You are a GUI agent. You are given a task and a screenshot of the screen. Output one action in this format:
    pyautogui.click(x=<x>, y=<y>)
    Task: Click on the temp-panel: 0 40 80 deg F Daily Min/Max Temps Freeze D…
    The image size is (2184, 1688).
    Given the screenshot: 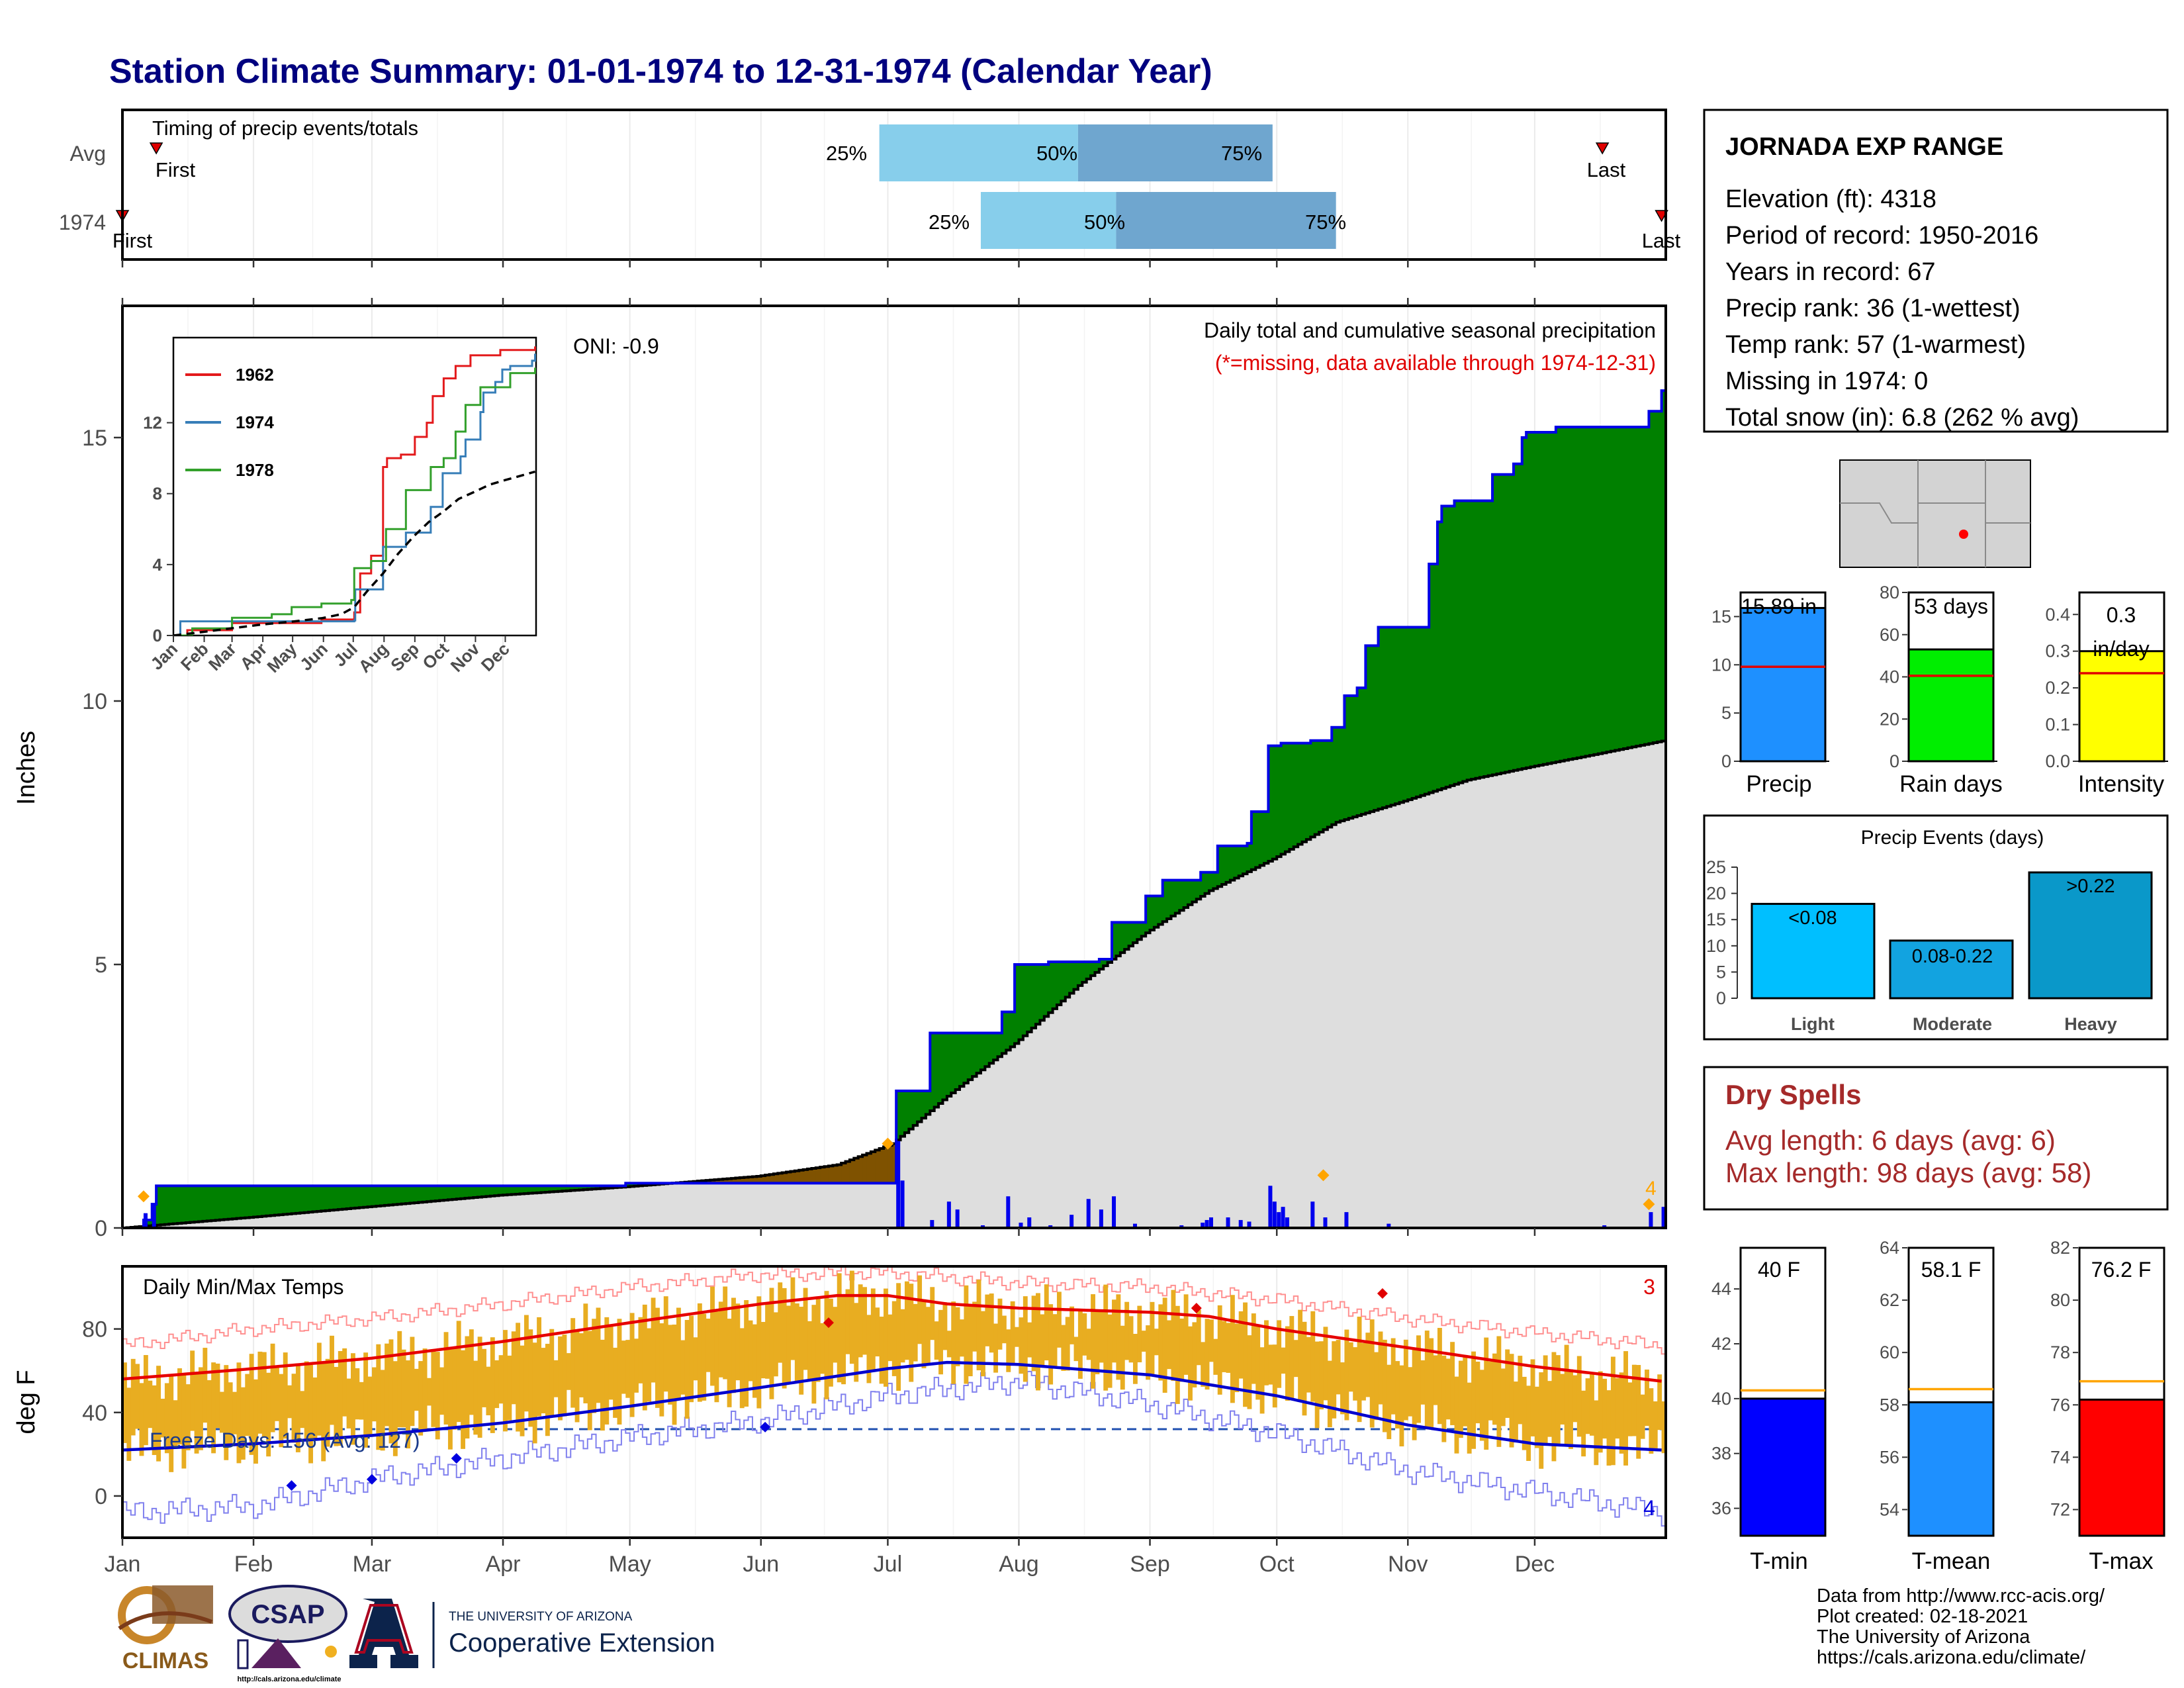 What is the action you would take?
    pyautogui.click(x=840, y=1402)
    